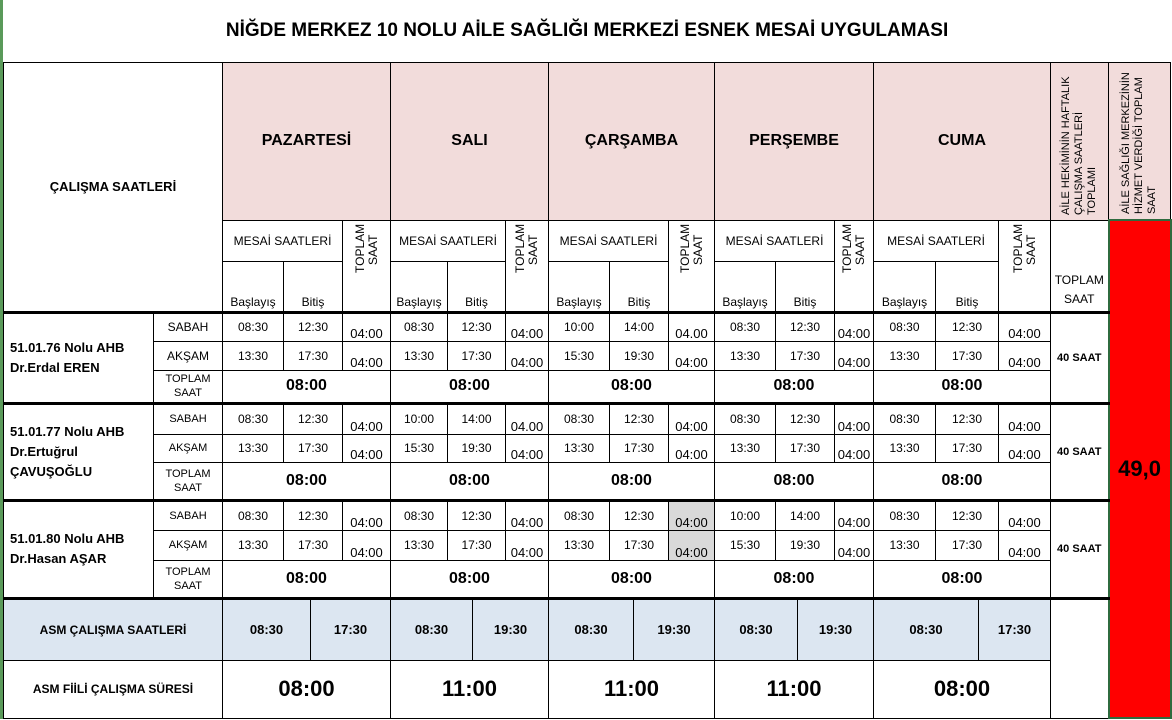  What do you see at coordinates (67, 538) in the screenshot?
I see `doctor-unit: 51.01.80 Nolu AHB` at bounding box center [67, 538].